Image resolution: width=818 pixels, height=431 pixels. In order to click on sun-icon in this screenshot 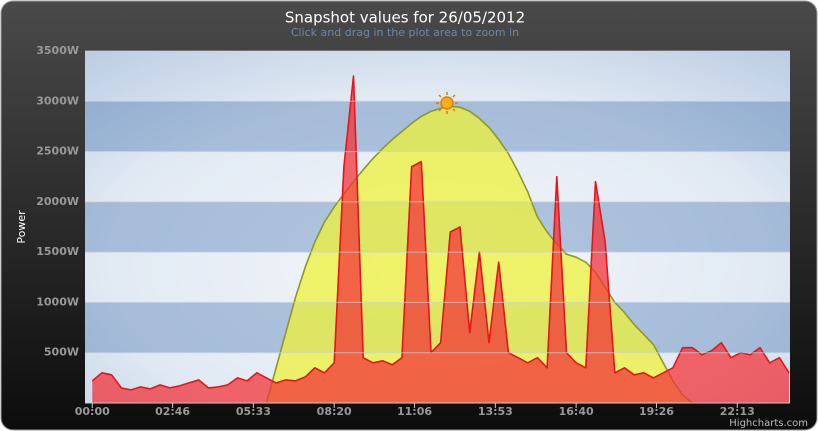, I will do `click(447, 103)`.